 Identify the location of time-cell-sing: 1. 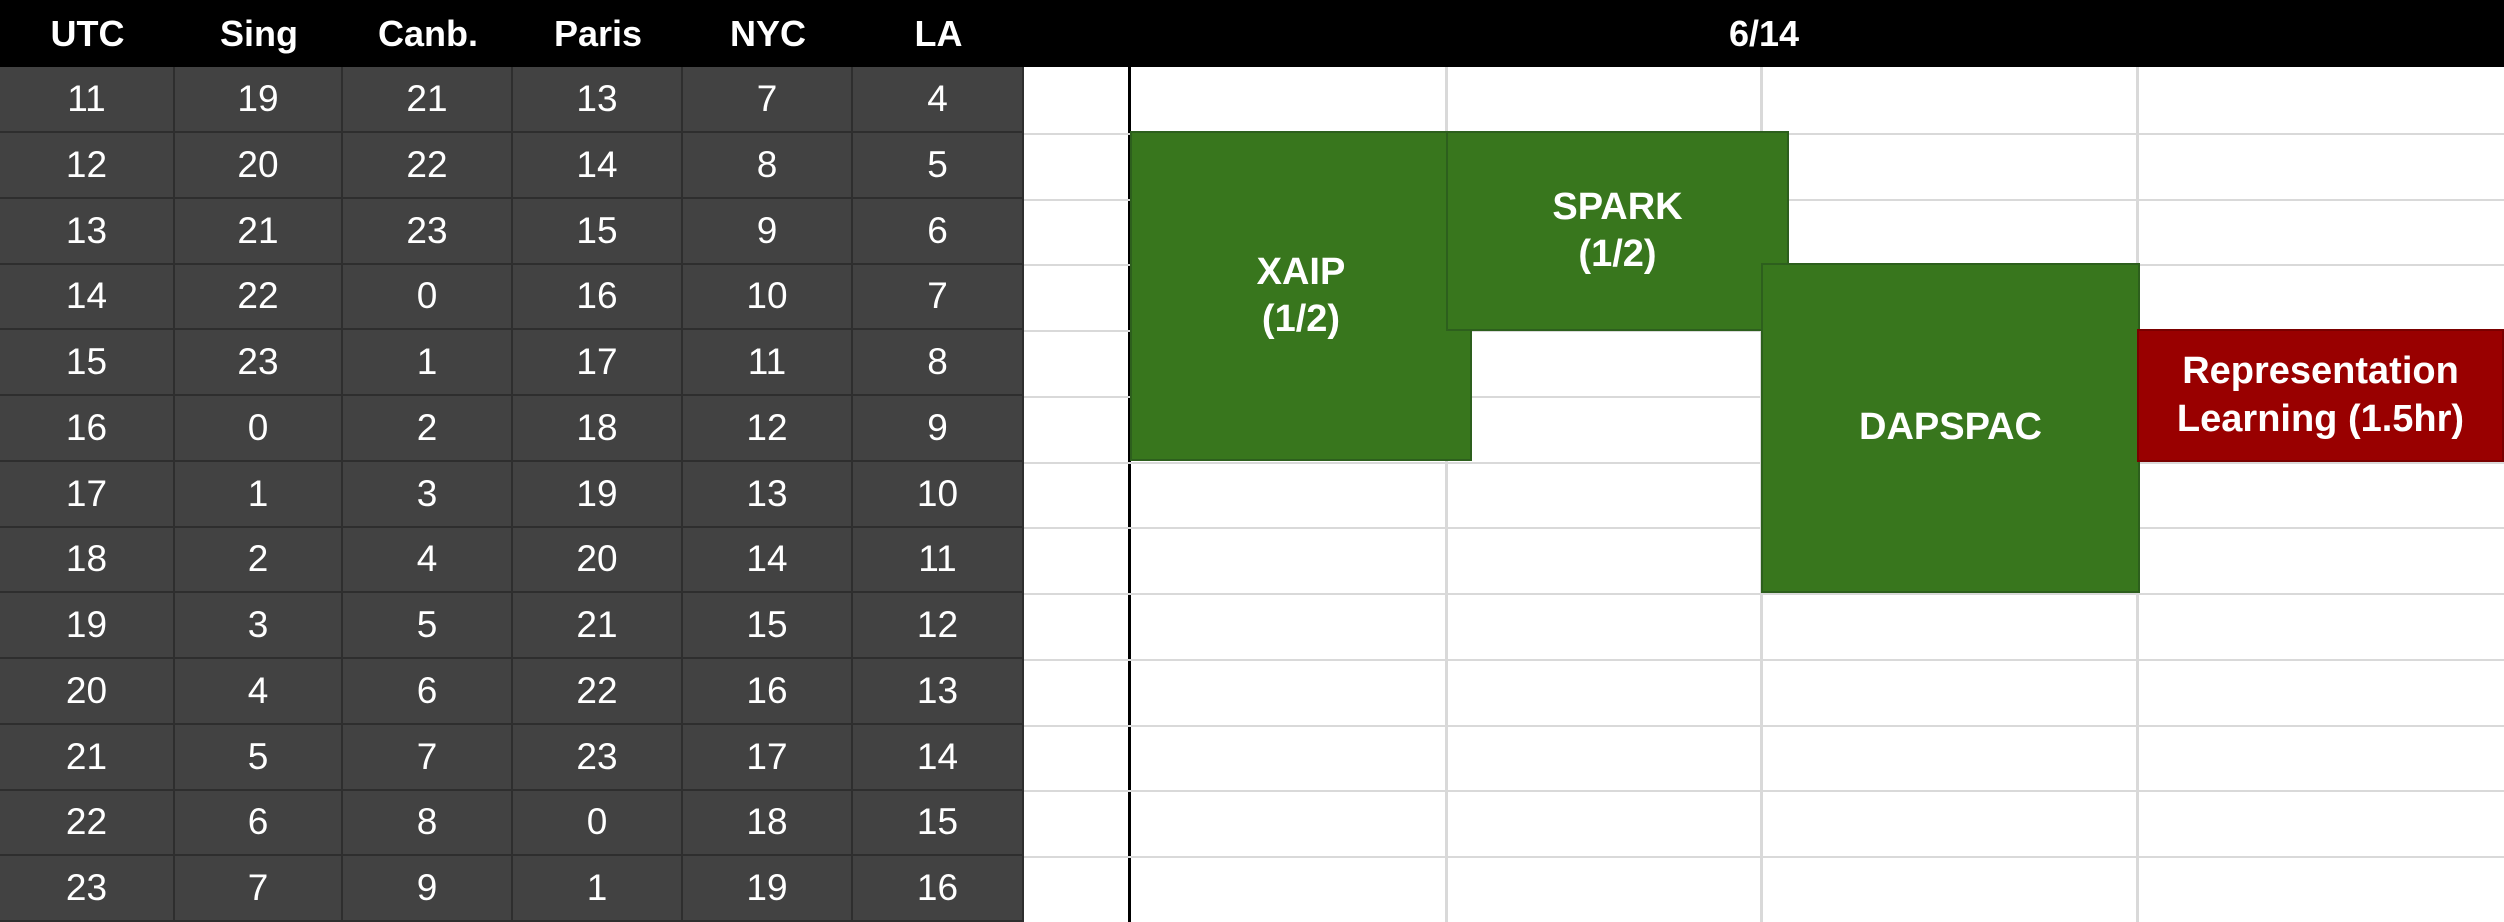
(259, 495).